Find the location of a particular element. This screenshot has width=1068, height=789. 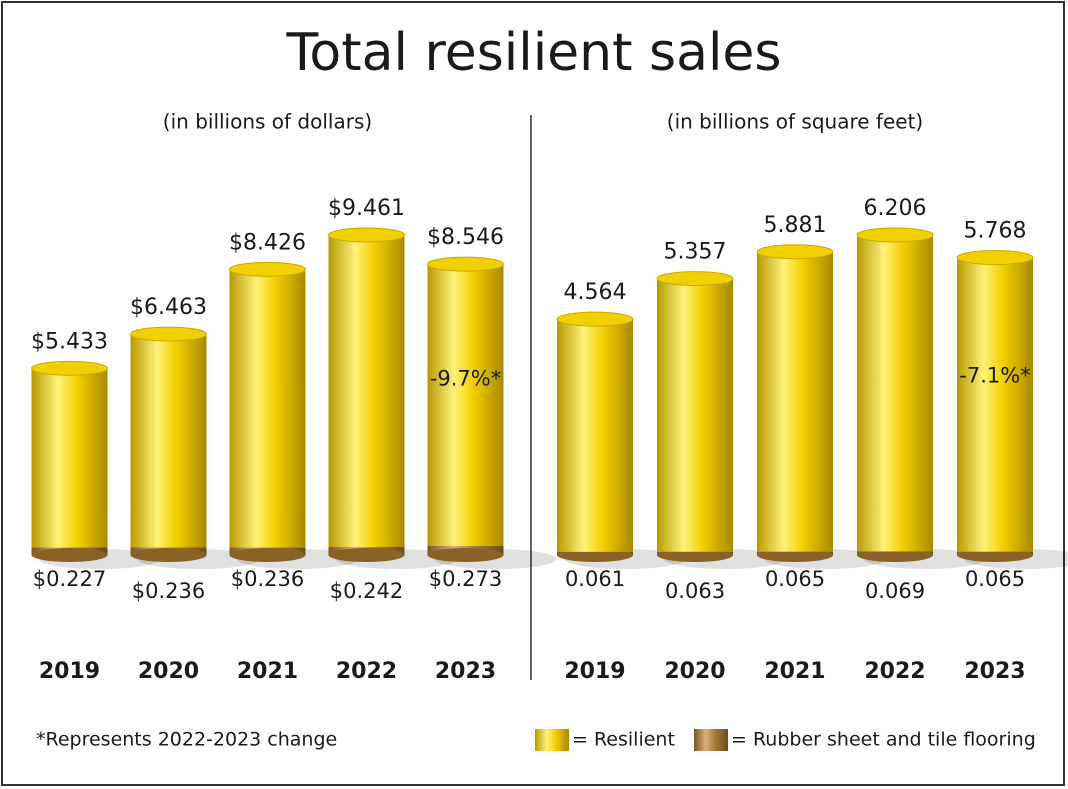

legend-label: = Rubber sheet and tile flooring is located at coordinates (883, 740).